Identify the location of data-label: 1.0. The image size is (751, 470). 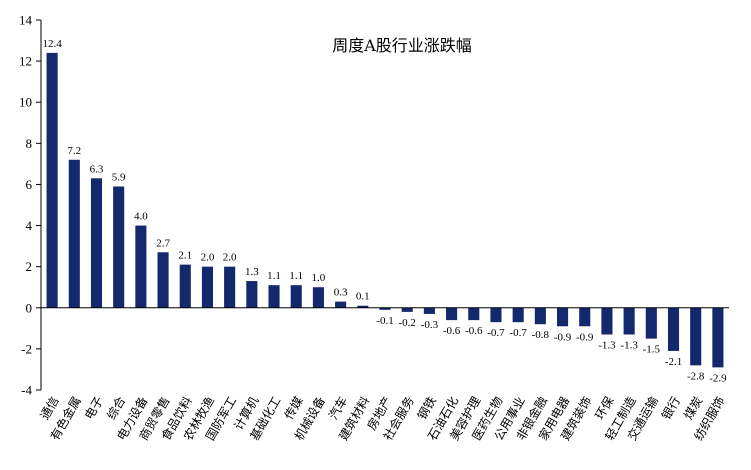
(319, 278).